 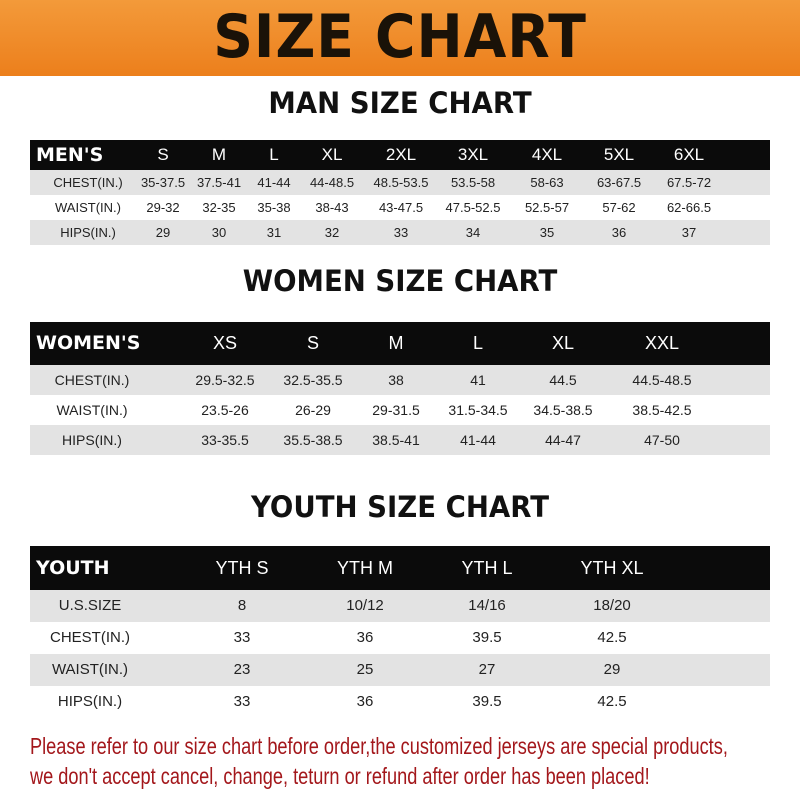 What do you see at coordinates (478, 380) in the screenshot?
I see `table-cell: 41` at bounding box center [478, 380].